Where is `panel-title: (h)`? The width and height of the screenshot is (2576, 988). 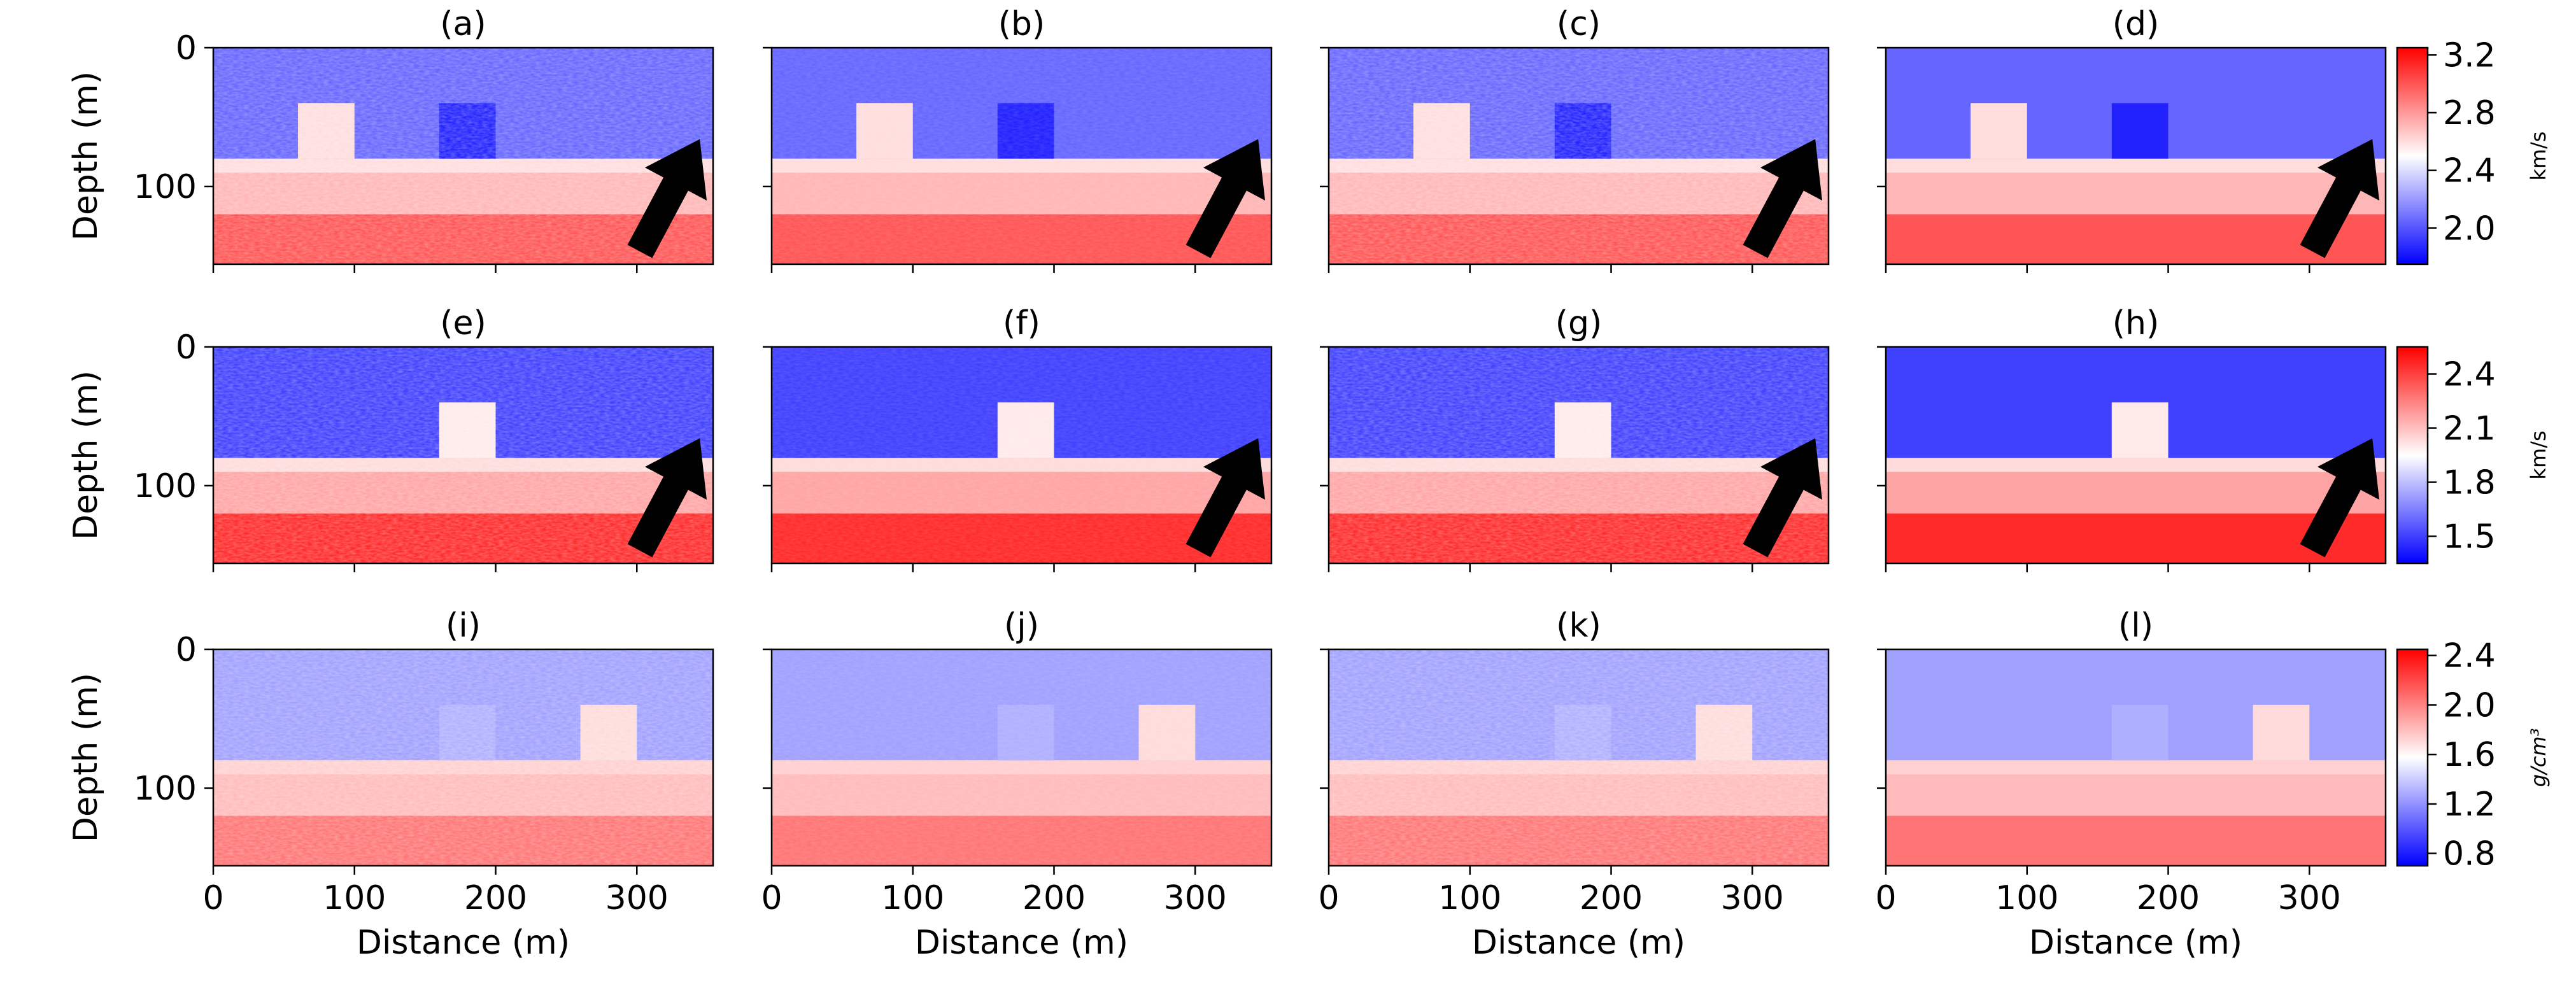
panel-title: (h) is located at coordinates (2136, 323).